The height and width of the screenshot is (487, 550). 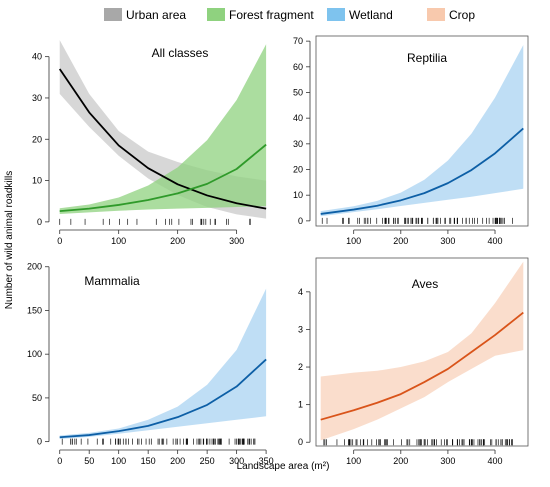 What do you see at coordinates (283, 466) in the screenshot?
I see `x-axis-label: Landscape area (m²)` at bounding box center [283, 466].